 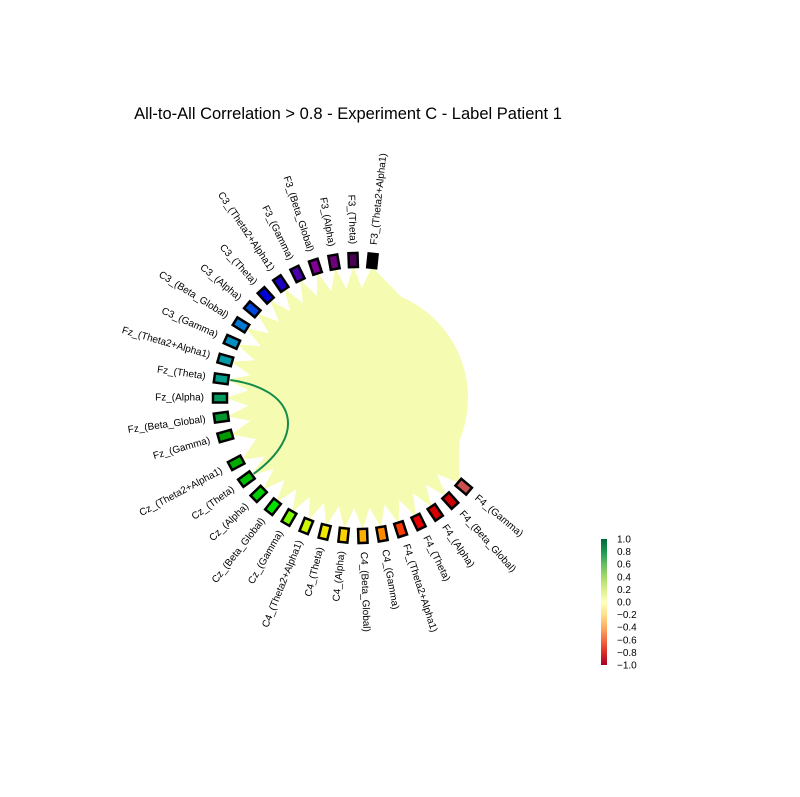 What do you see at coordinates (624, 565) in the screenshot?
I see `colorbar-tick-label: 0.6` at bounding box center [624, 565].